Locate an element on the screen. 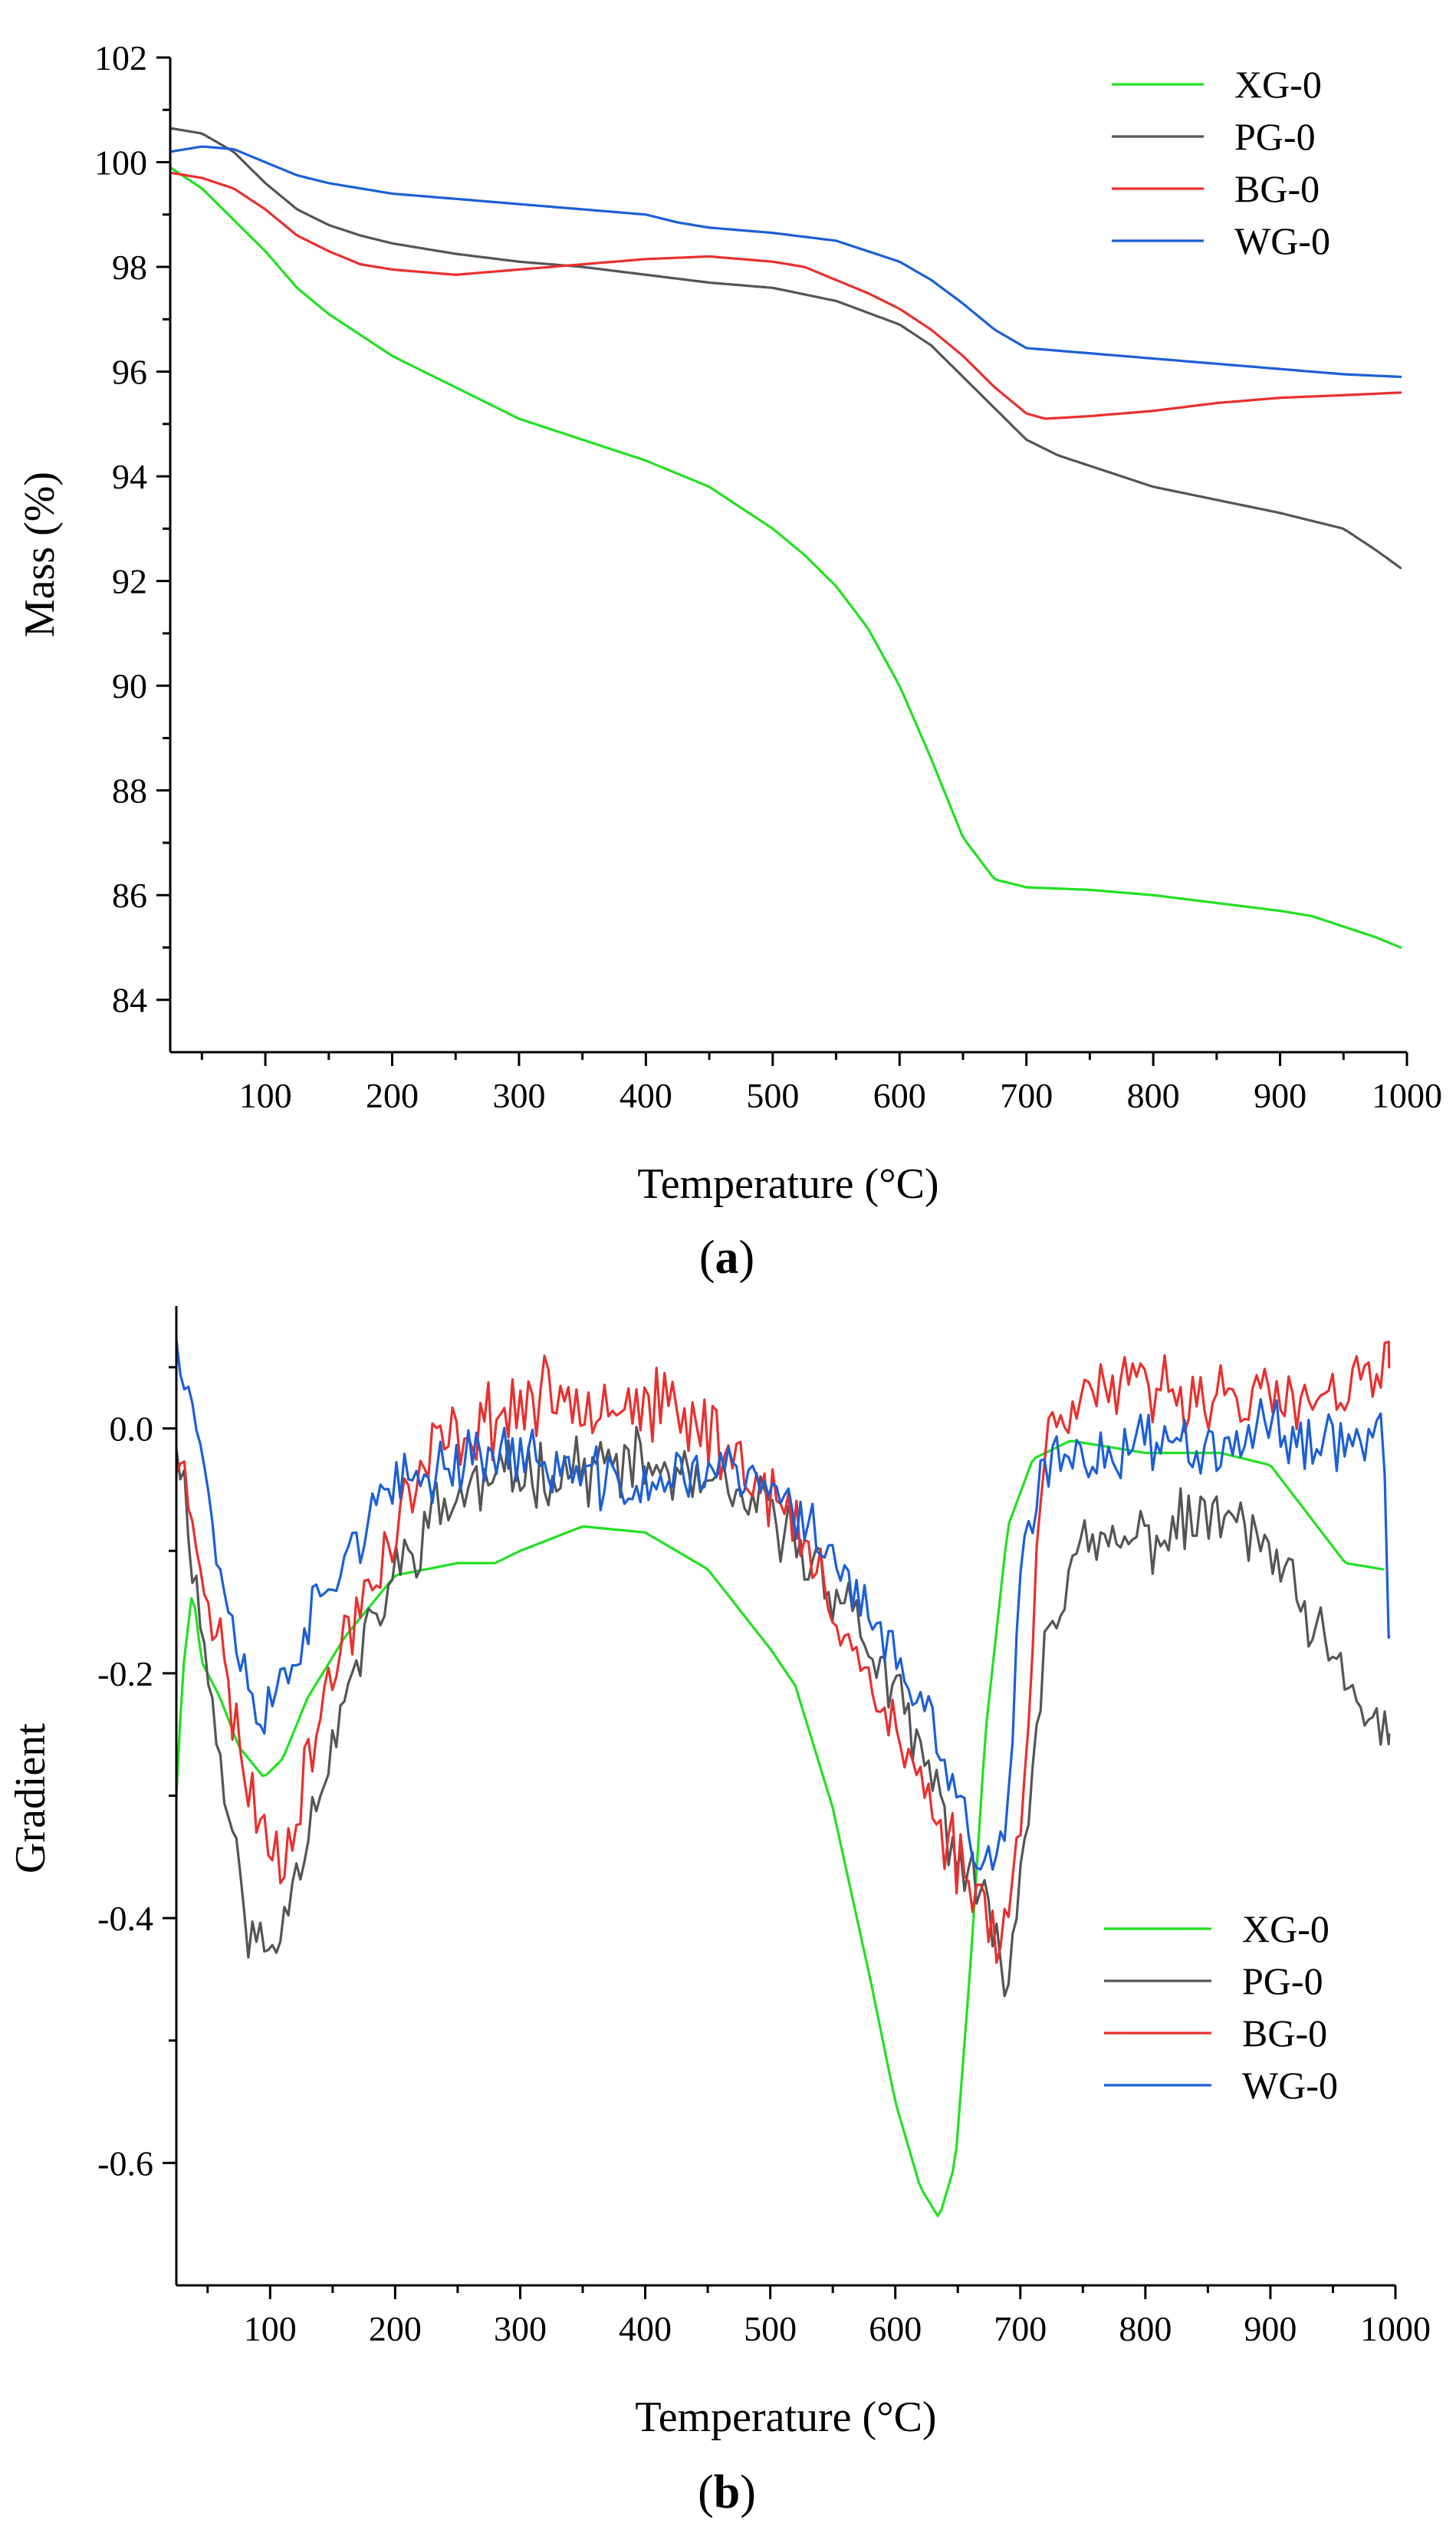  panel-a-legend-label-bg-0: BG-0 is located at coordinates (1277, 188).